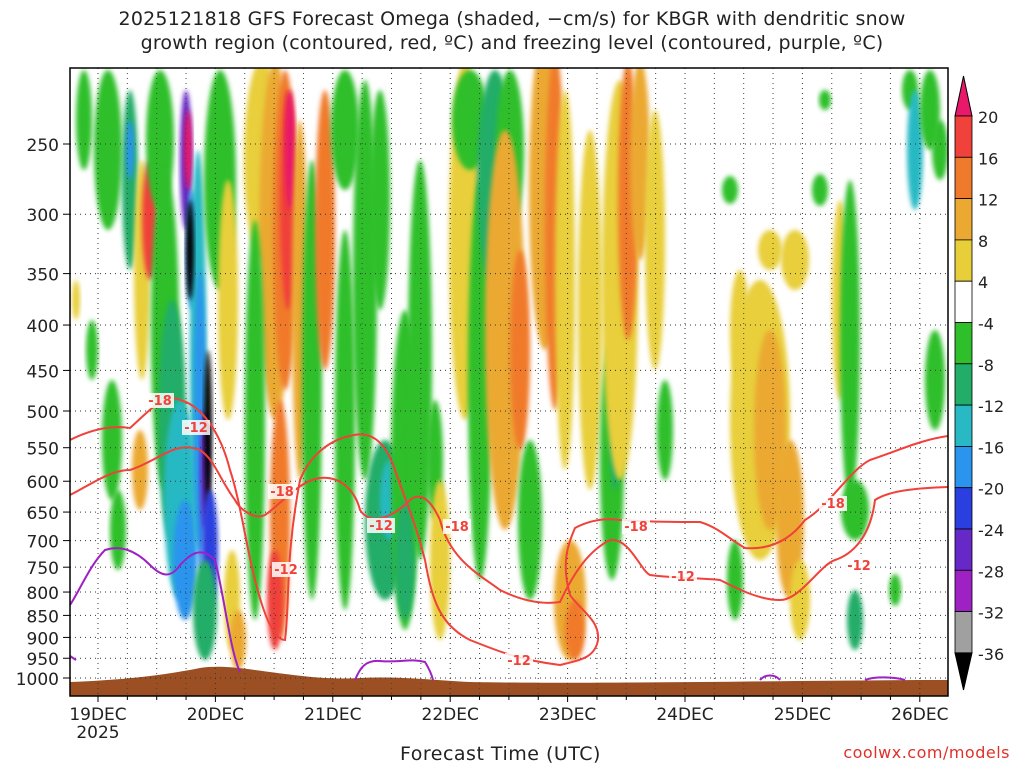  Describe the element at coordinates (97, 715) in the screenshot. I see `x-tick-label: 19DEC` at that location.